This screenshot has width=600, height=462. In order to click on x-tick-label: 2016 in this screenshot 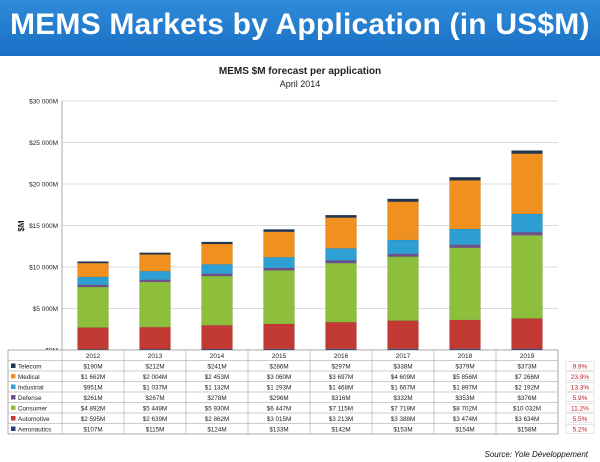, I will do `click(341, 356)`.